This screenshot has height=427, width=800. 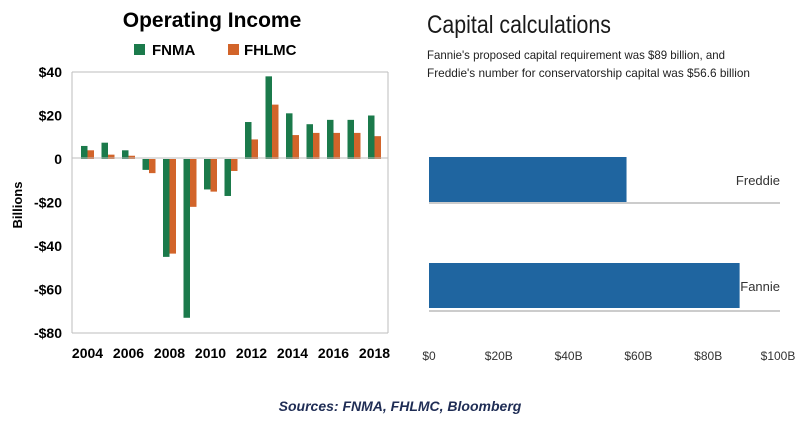 What do you see at coordinates (145, 164) in the screenshot?
I see `bar-fnma-2007` at bounding box center [145, 164].